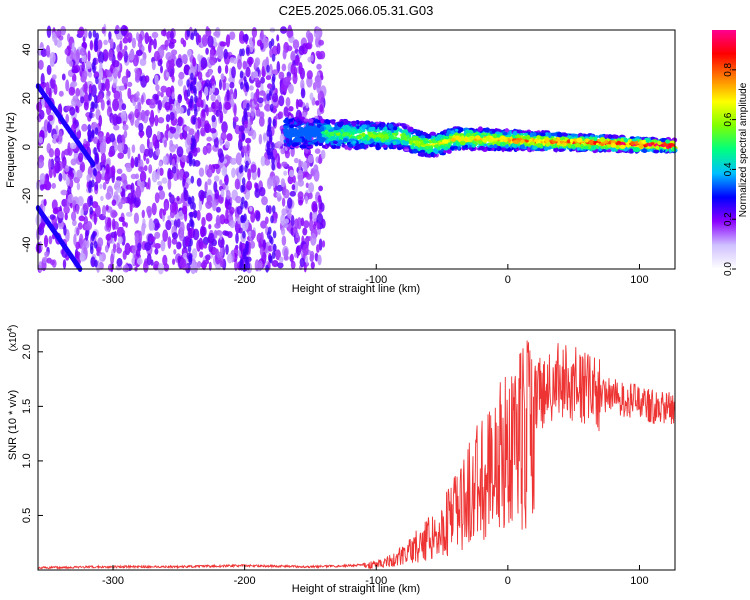 This screenshot has height=600, width=750. What do you see at coordinates (375, 576) in the screenshot?
I see `snr-x-ticks: -300 -200 -100 0 100` at bounding box center [375, 576].